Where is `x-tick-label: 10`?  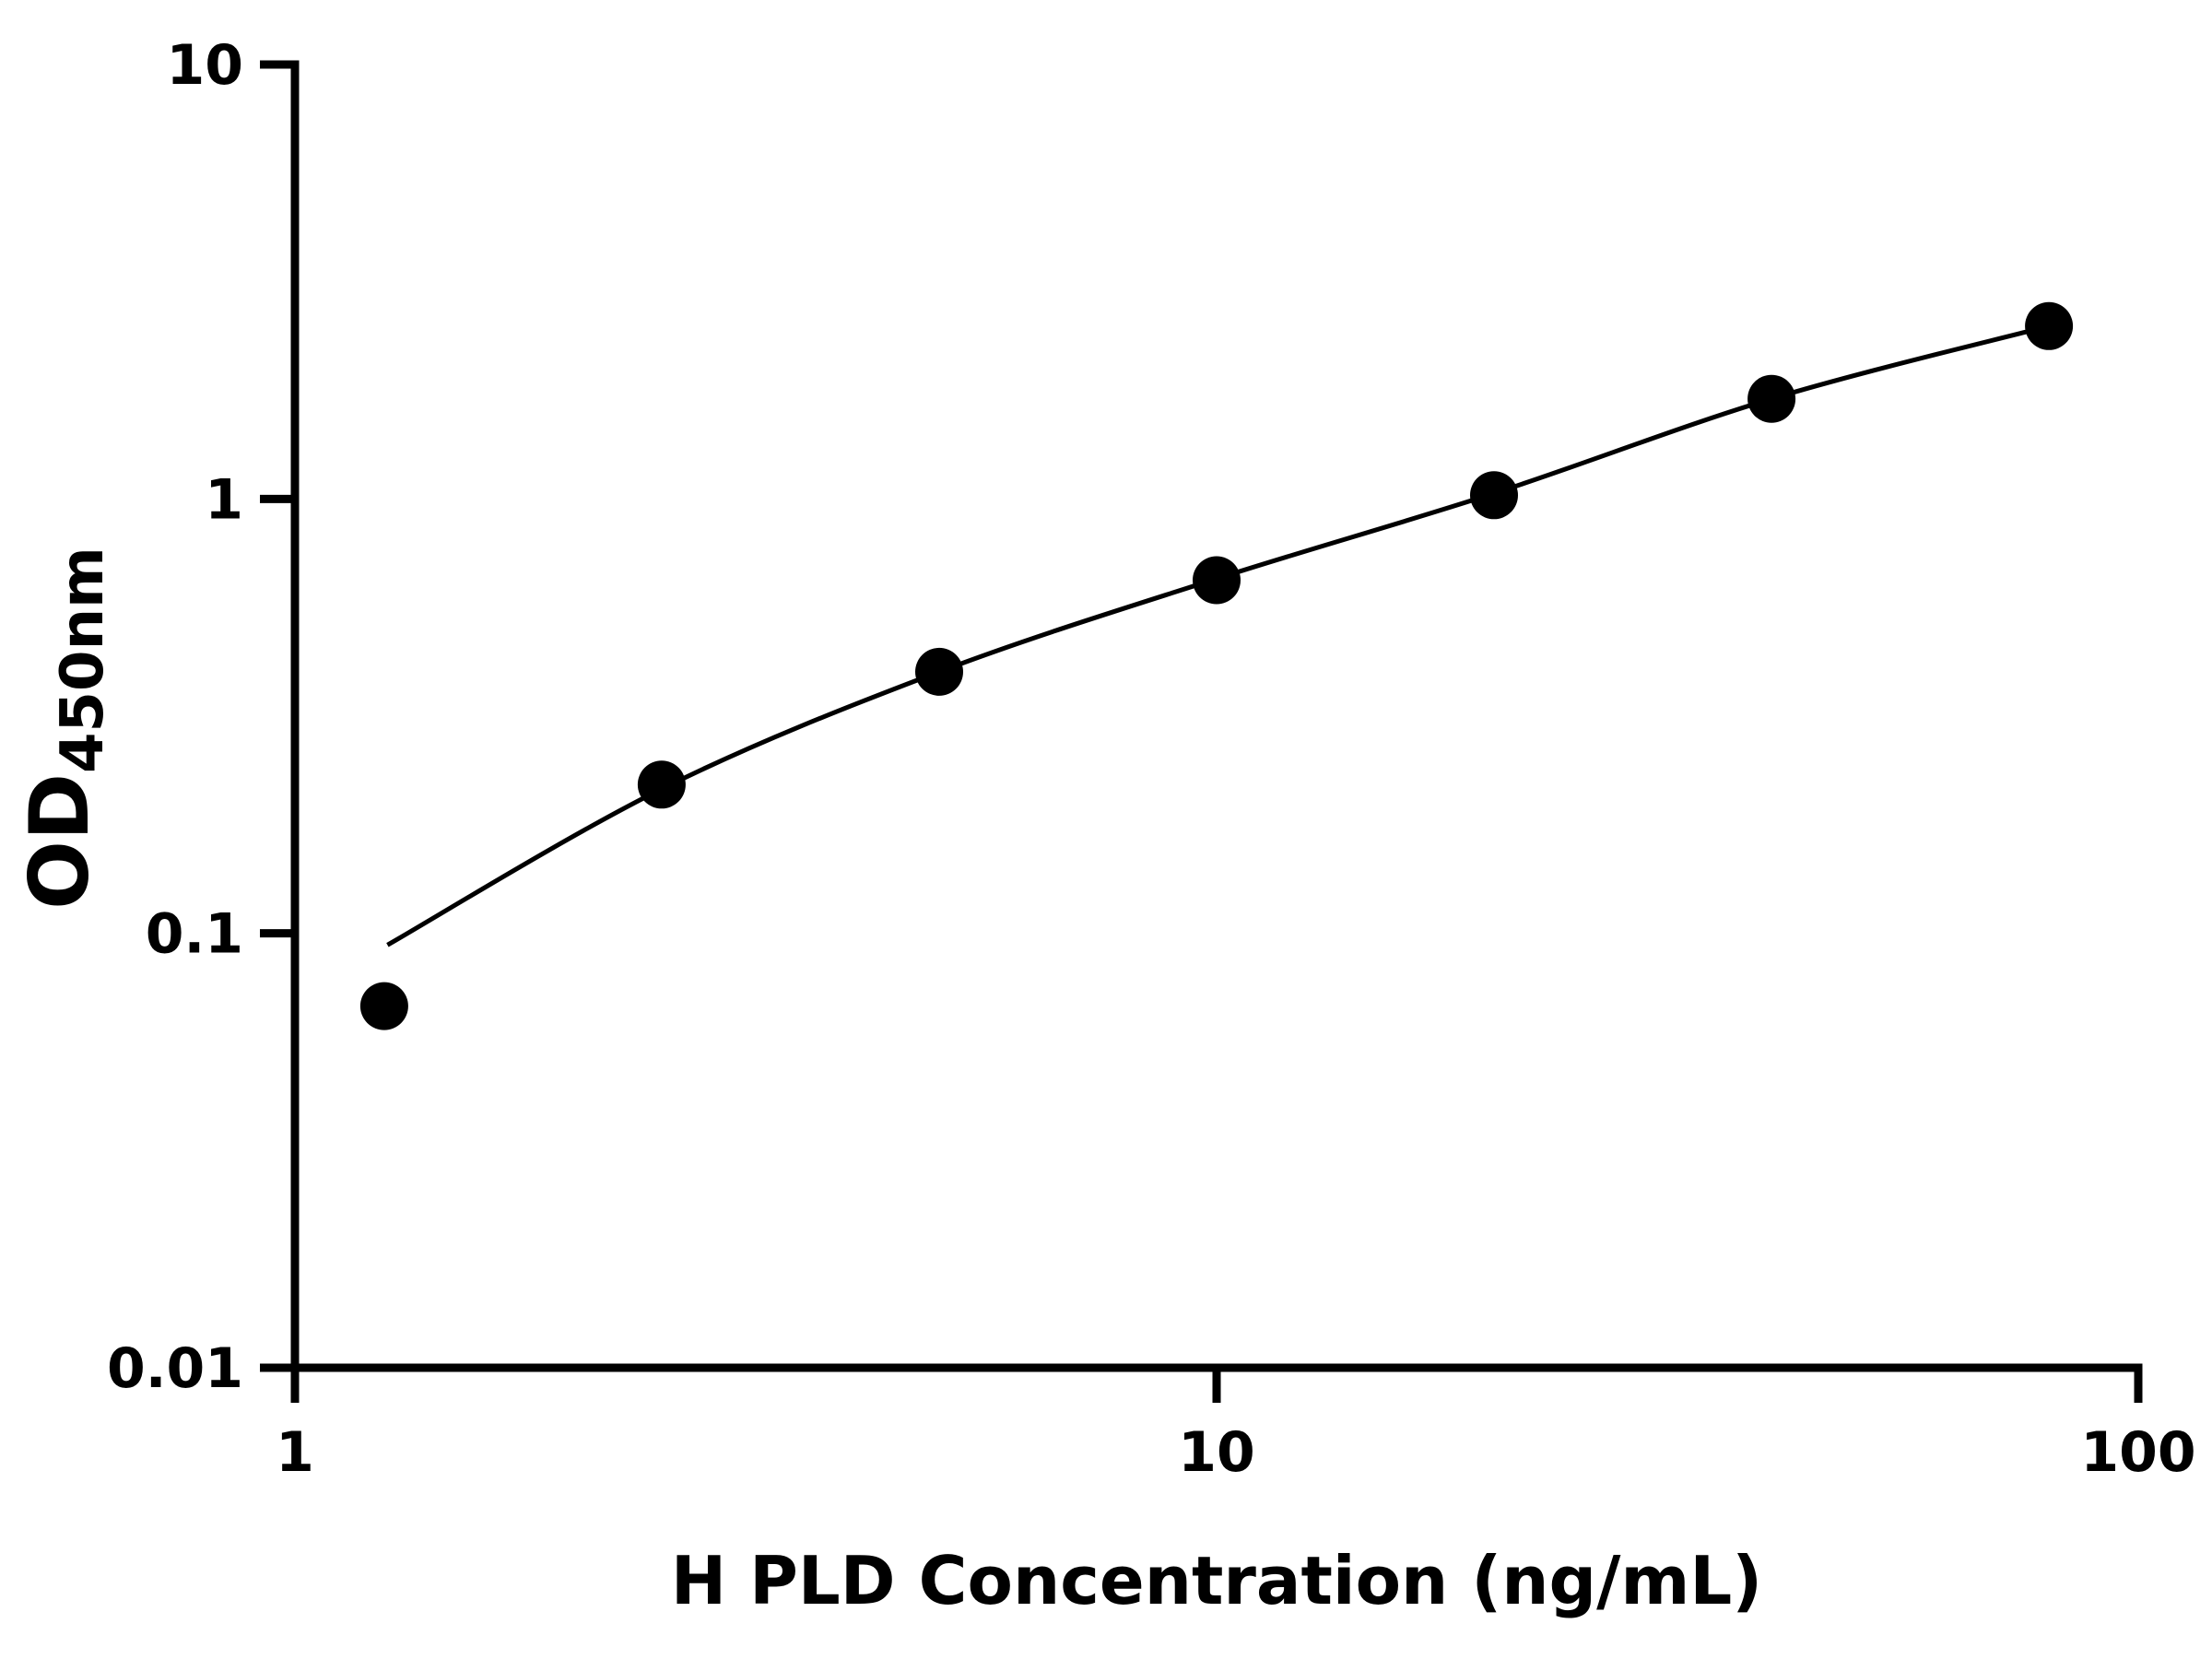 x-tick-label: 10 is located at coordinates (1216, 1452).